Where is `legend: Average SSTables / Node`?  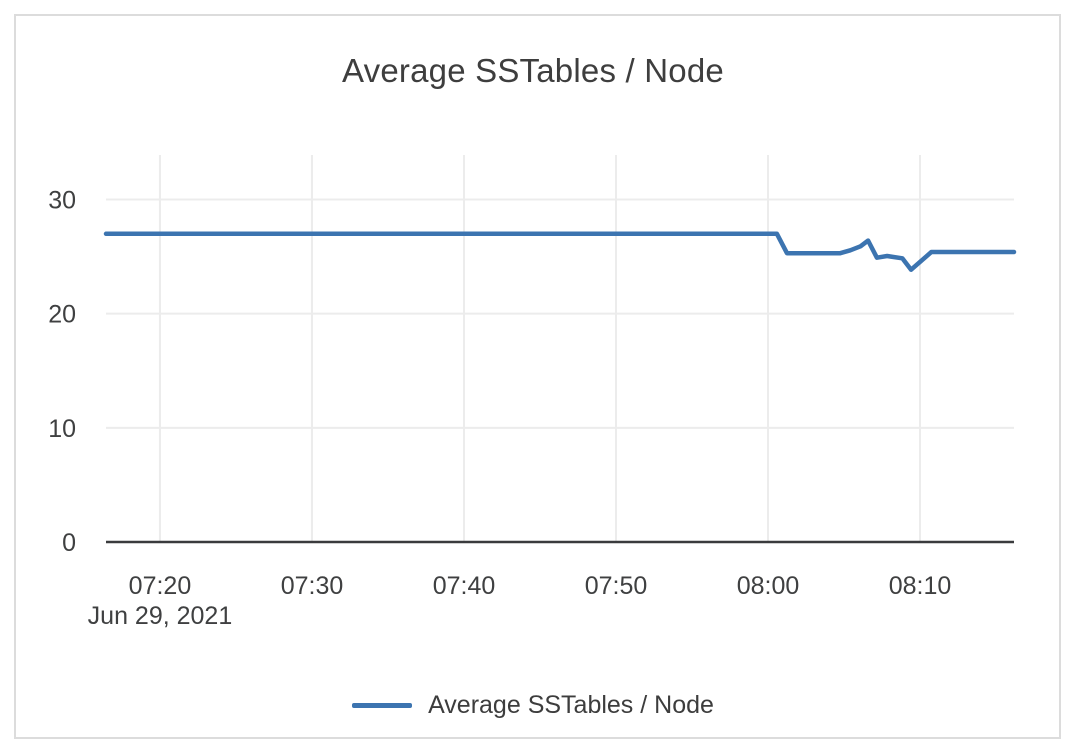
legend: Average SSTables / Node is located at coordinates (533, 705).